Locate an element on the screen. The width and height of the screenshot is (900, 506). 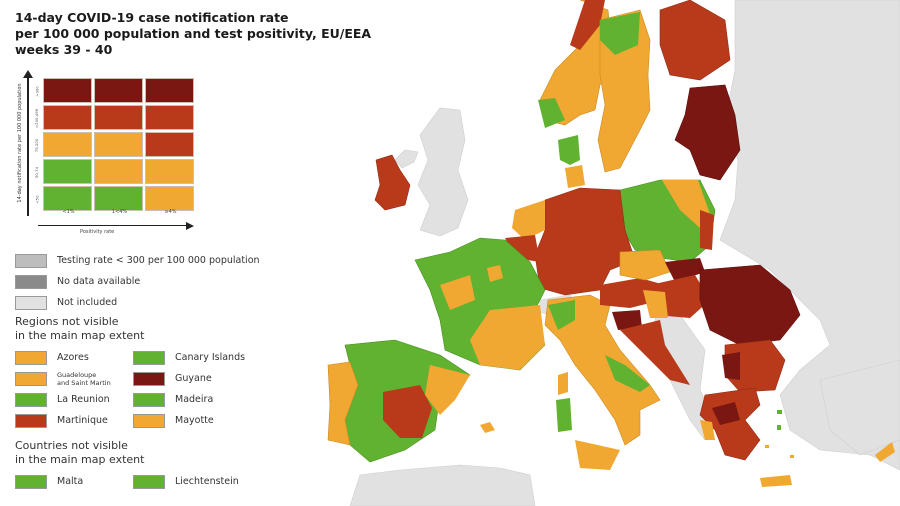
legend-item-la-reunion: La Reunion is located at coordinates (74, 399).